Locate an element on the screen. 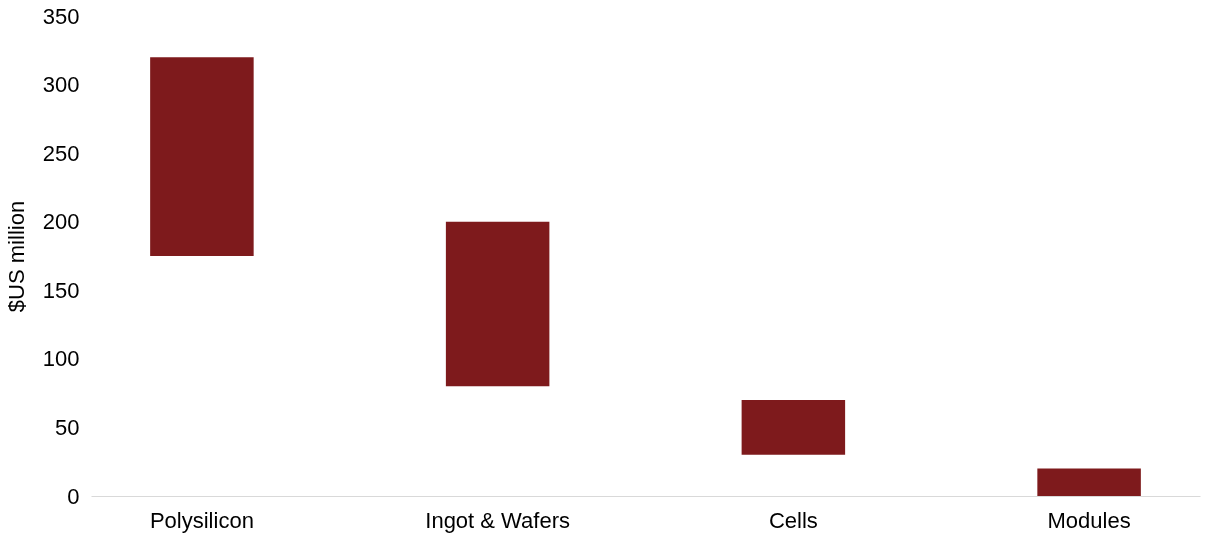  y-tick-label: 200 is located at coordinates (61, 222).